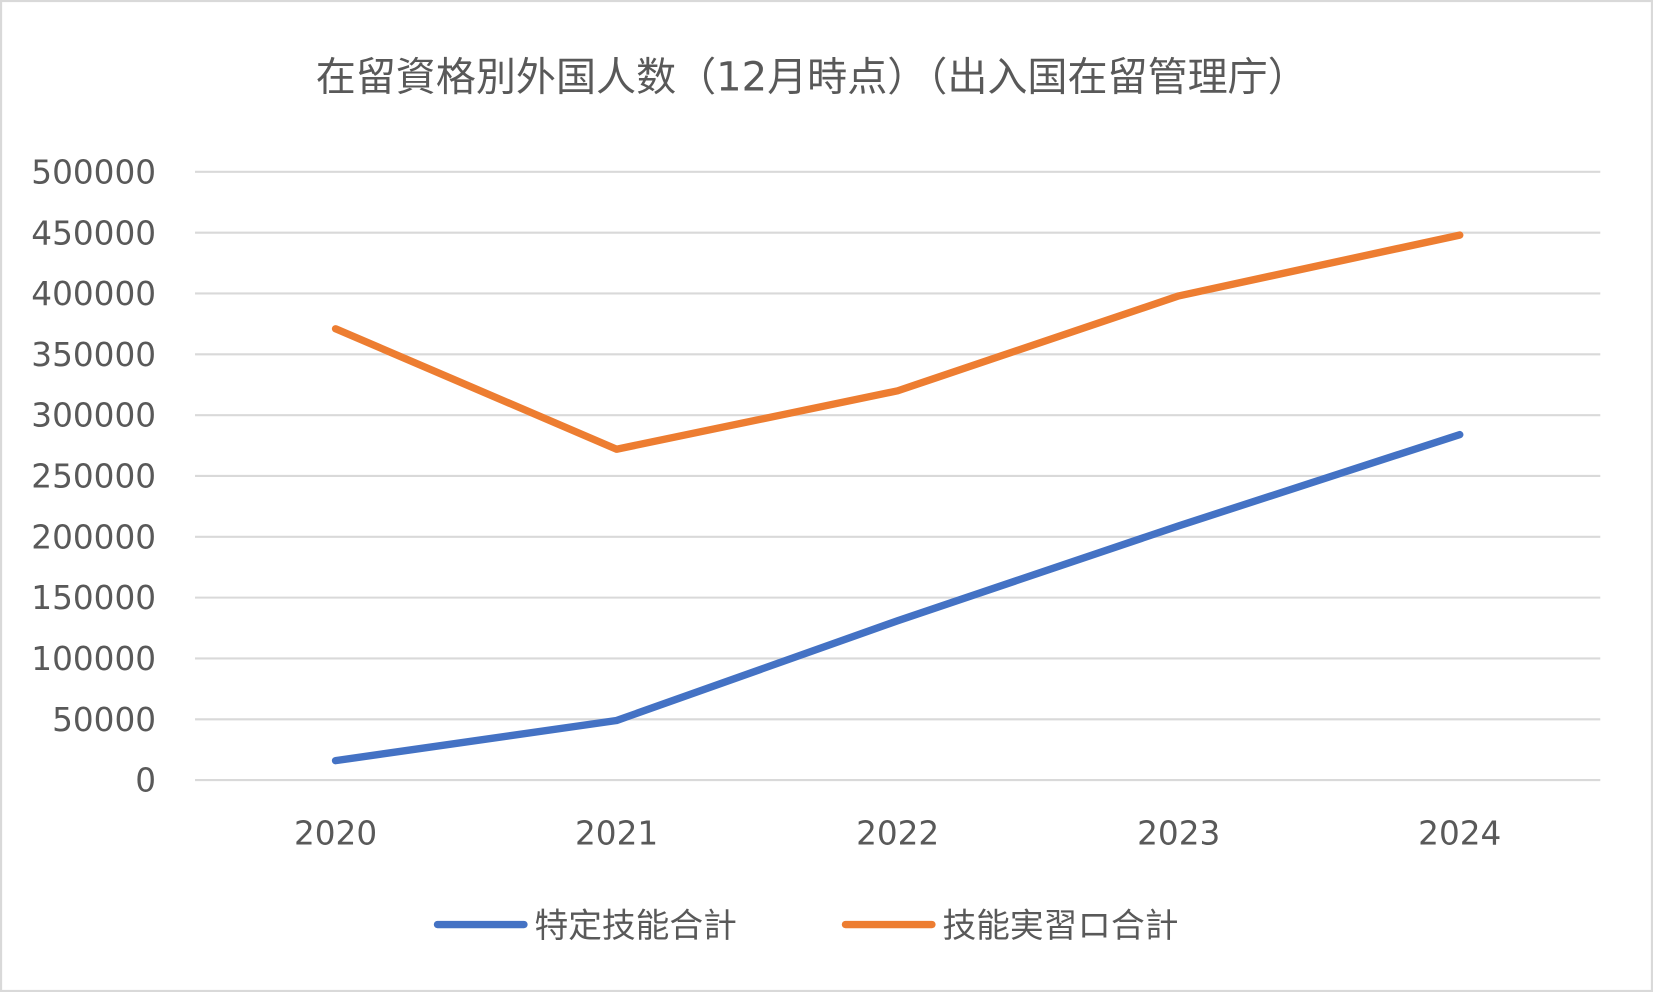 The height and width of the screenshot is (992, 1653). I want to click on legend: 特定技能合計 技能実習ロ合計, so click(806, 925).